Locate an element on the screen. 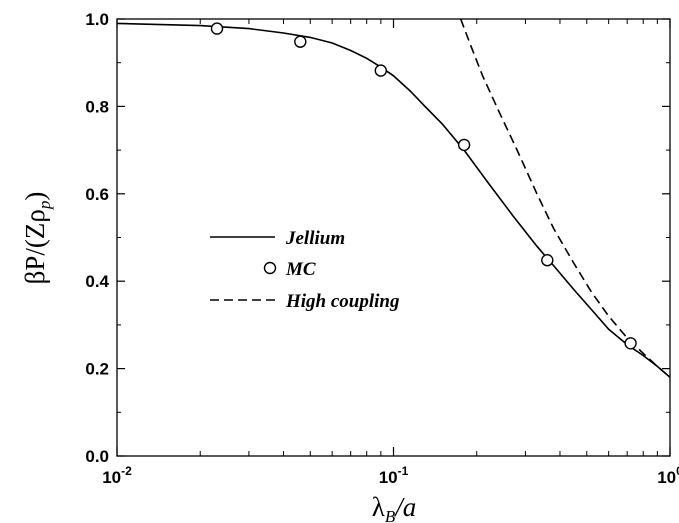 The height and width of the screenshot is (523, 679). x-axis-label: λB/a is located at coordinates (394, 507).